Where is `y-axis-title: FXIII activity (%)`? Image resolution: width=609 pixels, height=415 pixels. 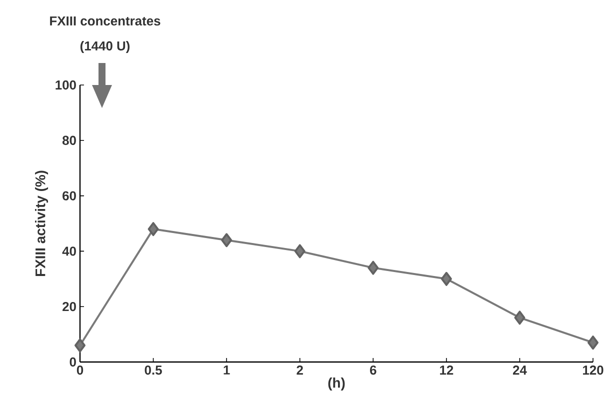
y-axis-title: FXIII activity (%) is located at coordinates (41, 223).